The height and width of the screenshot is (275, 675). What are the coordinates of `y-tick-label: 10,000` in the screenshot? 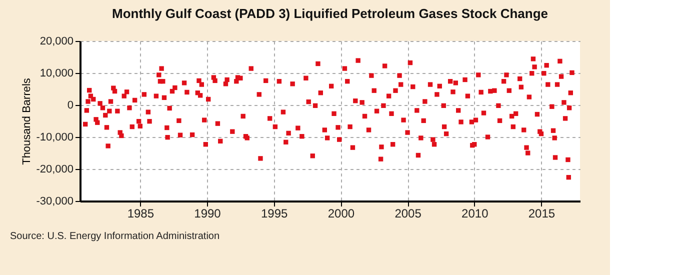 It's located at (57, 74).